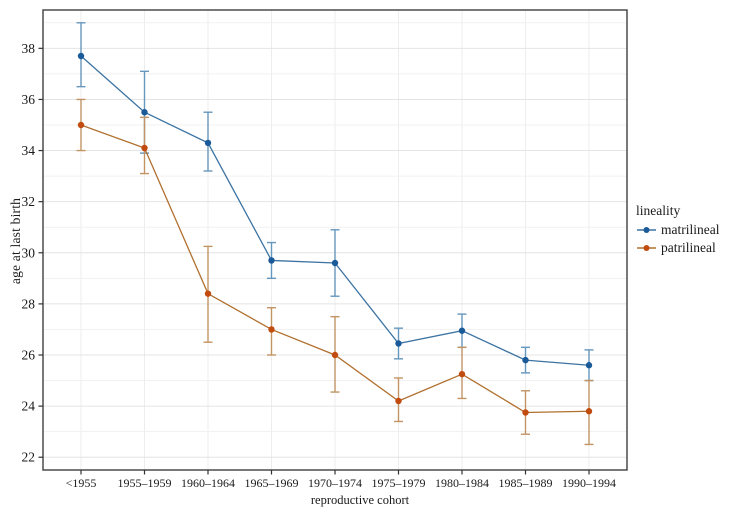 The image size is (729, 513). Describe the element at coordinates (29, 99) in the screenshot. I see `y-tick-label: 36` at that location.